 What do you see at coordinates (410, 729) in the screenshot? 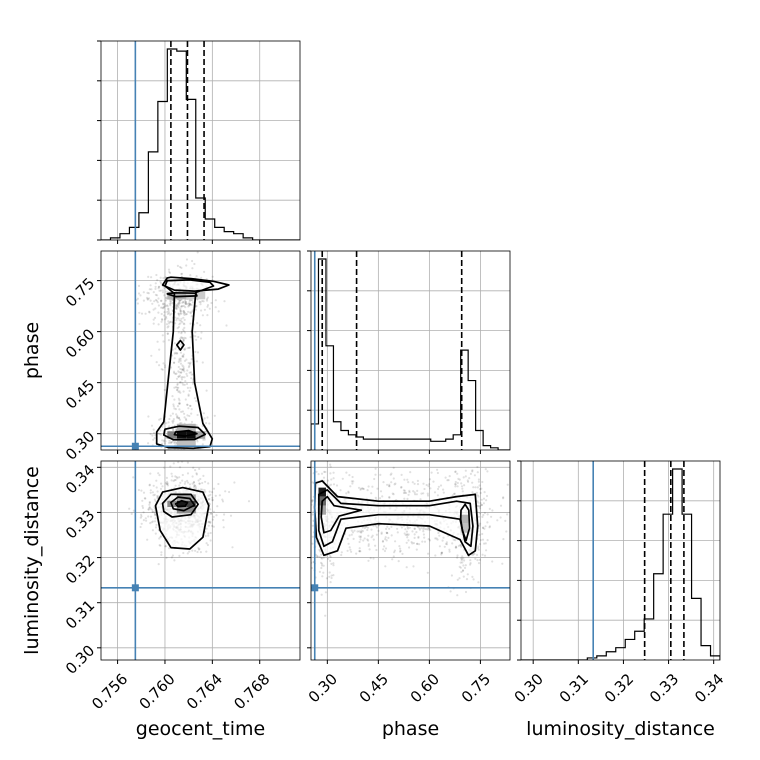
I see `xlabel-phase: phase` at bounding box center [410, 729].